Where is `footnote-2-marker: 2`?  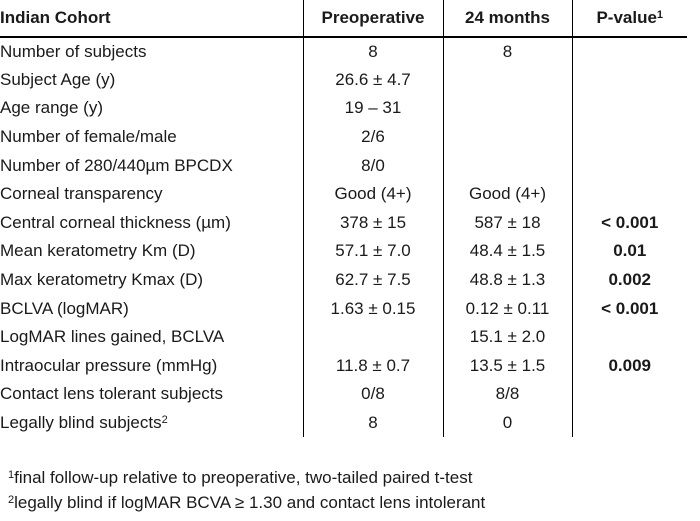
footnote-2-marker: 2 is located at coordinates (11, 500).